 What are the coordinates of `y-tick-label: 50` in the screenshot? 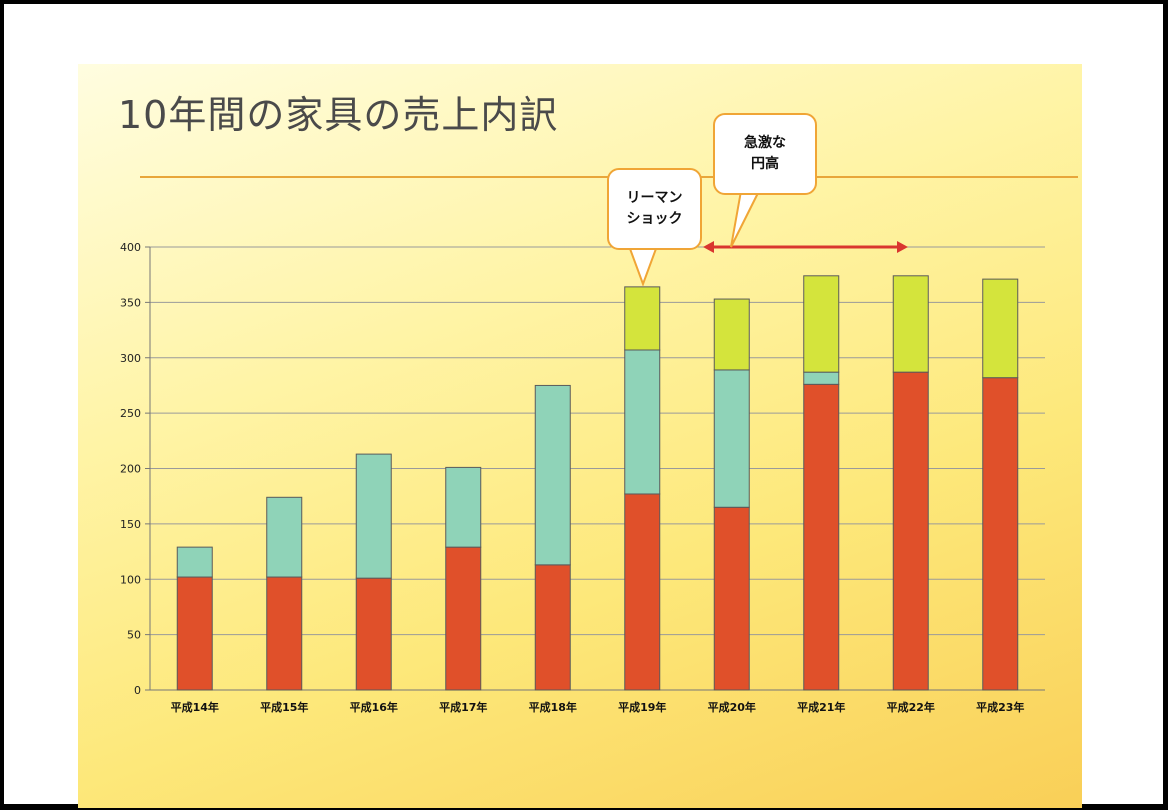 It's located at (134, 635).